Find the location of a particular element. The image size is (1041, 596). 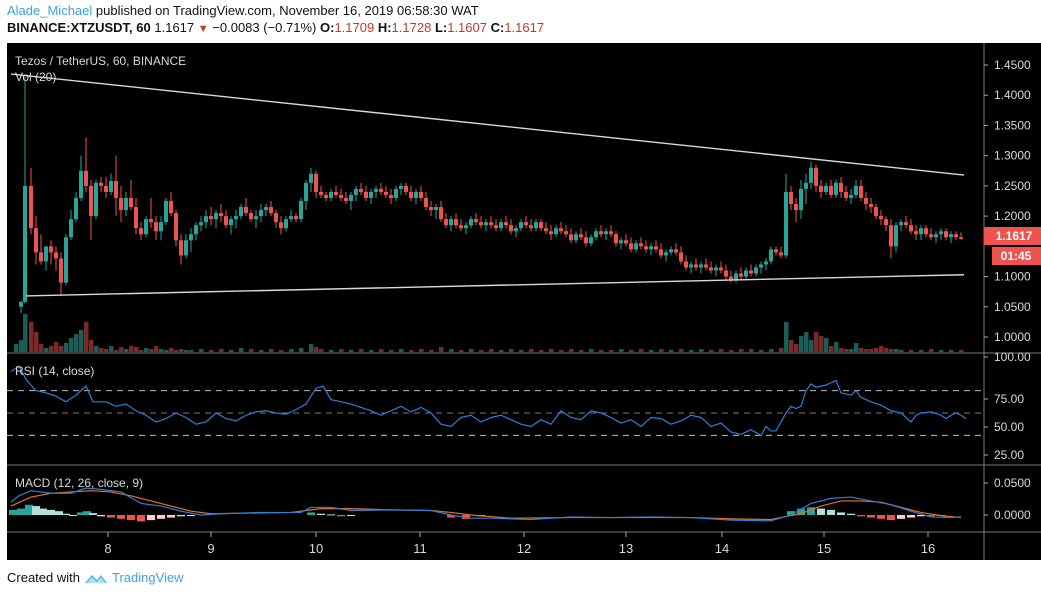

svg-text: 1.4500 is located at coordinates (1012, 65).